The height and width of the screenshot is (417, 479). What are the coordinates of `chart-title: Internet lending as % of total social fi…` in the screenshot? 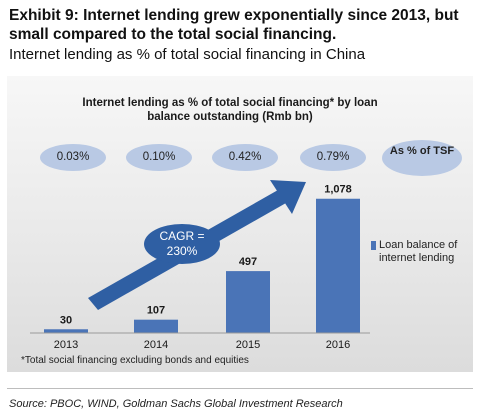 It's located at (230, 110).